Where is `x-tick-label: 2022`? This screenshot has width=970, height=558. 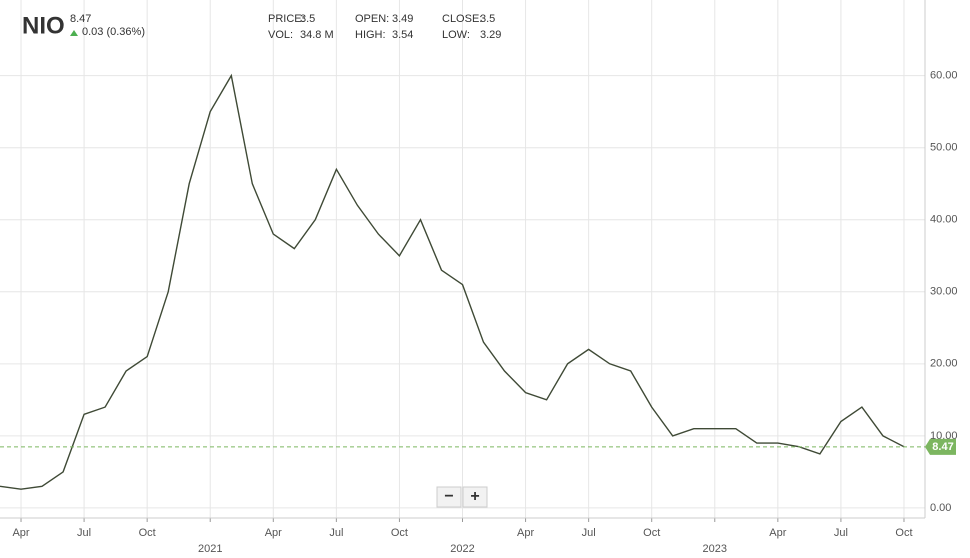 x-tick-label: 2022 is located at coordinates (462, 549).